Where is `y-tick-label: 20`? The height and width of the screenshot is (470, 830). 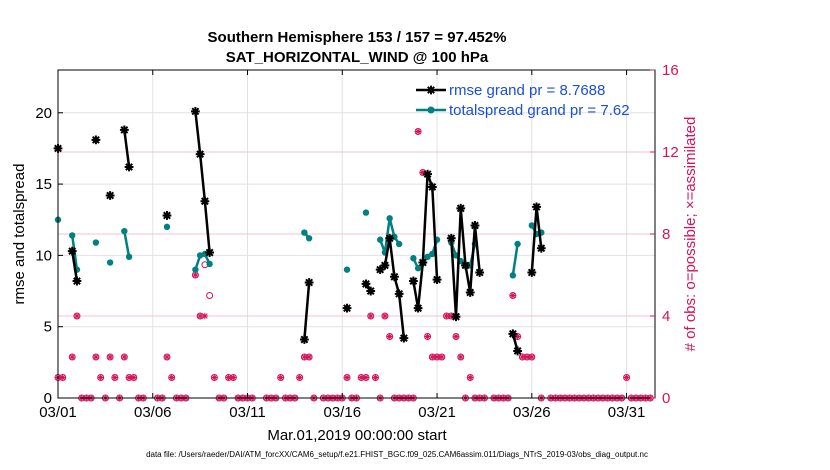 y-tick-label: 20 is located at coordinates (43, 113).